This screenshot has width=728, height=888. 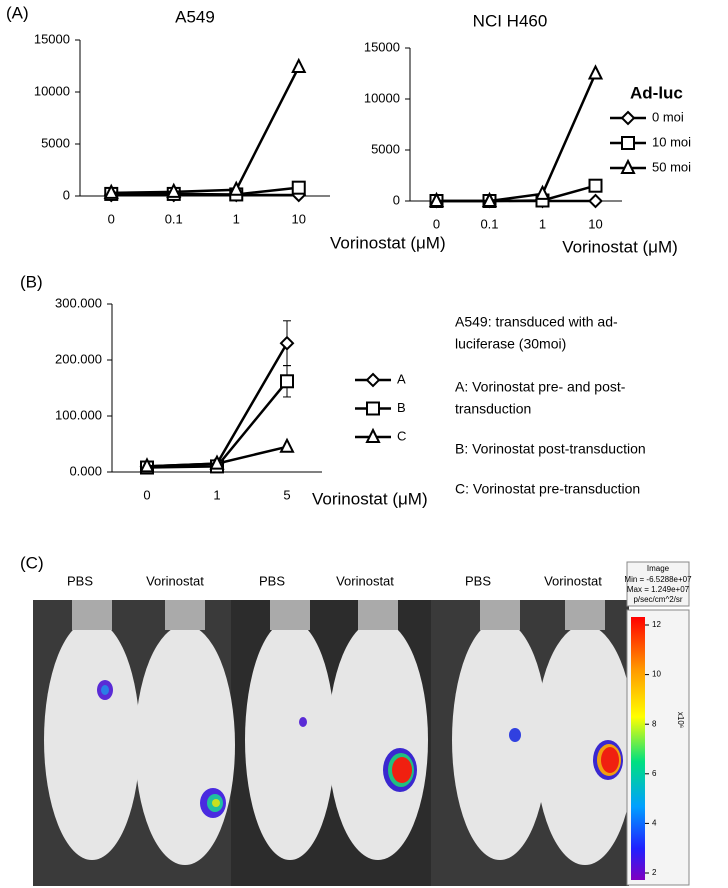 What do you see at coordinates (680, 720) in the screenshot?
I see `colorbar-scale: x10⁶` at bounding box center [680, 720].